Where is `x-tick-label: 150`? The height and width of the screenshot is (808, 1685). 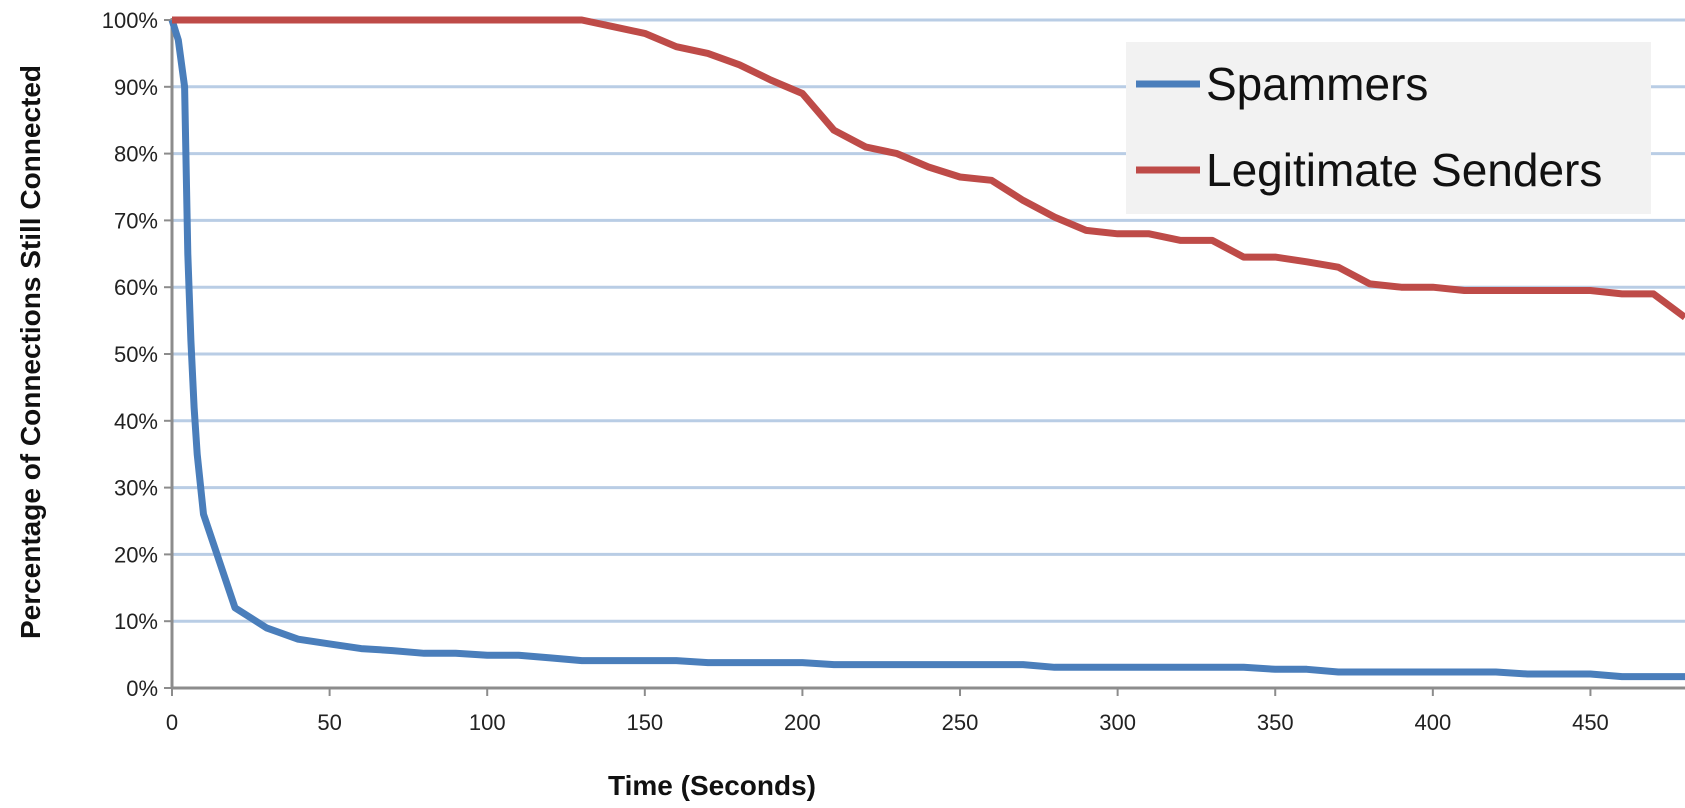
x-tick-label: 150 is located at coordinates (644, 722).